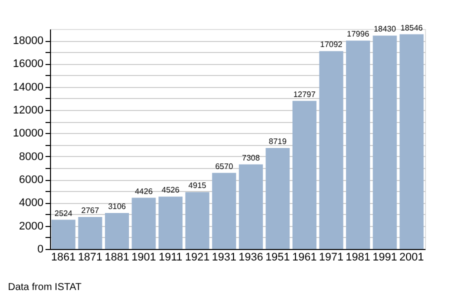 This screenshot has width=455, height=303. Describe the element at coordinates (385, 29) in the screenshot. I see `data-label: 18430` at that location.